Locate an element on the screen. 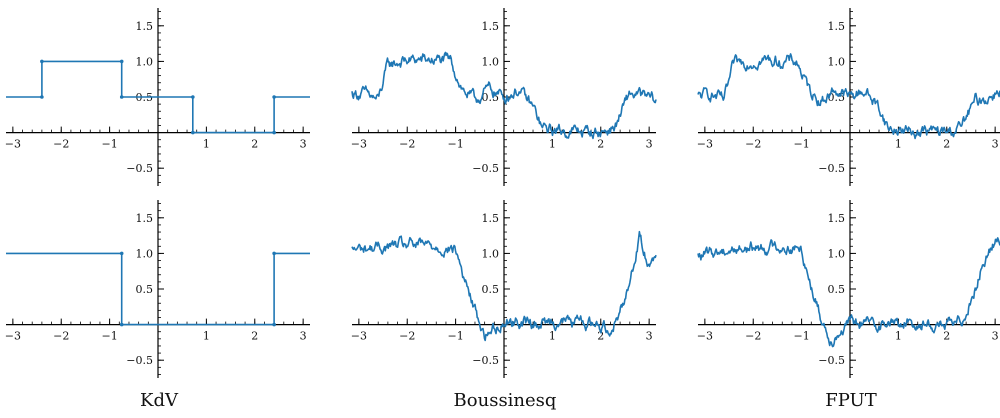 Image resolution: width=1000 pixels, height=418 pixels. panel-1-2: −3 −2 −1 1 2 3 −0.5 0.5 1.0 1.5 is located at coordinates (848, 289).